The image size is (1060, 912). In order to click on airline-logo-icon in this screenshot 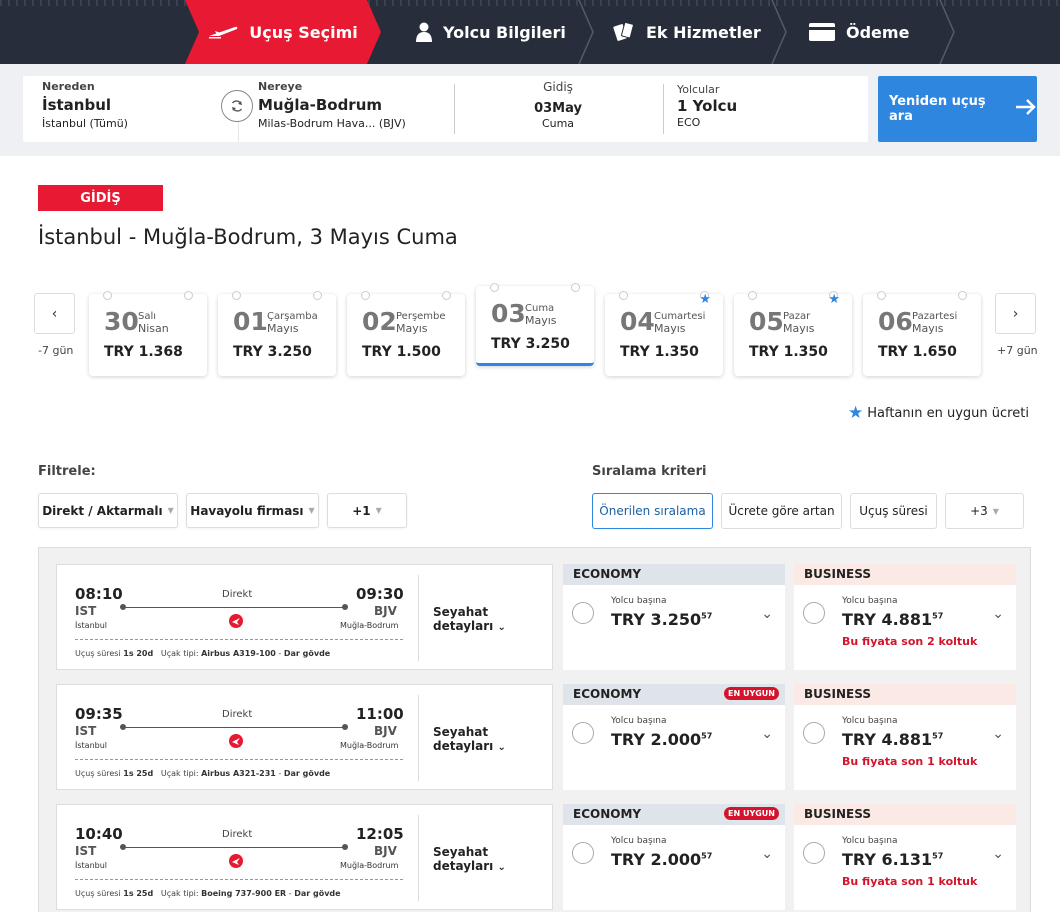, I will do `click(236, 622)`.